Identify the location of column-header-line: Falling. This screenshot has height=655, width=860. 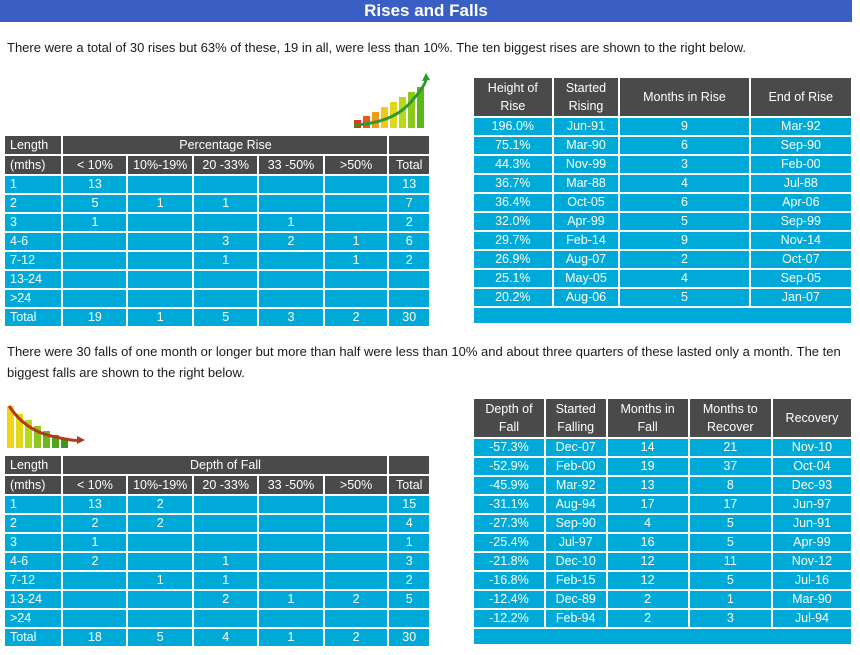
(576, 427).